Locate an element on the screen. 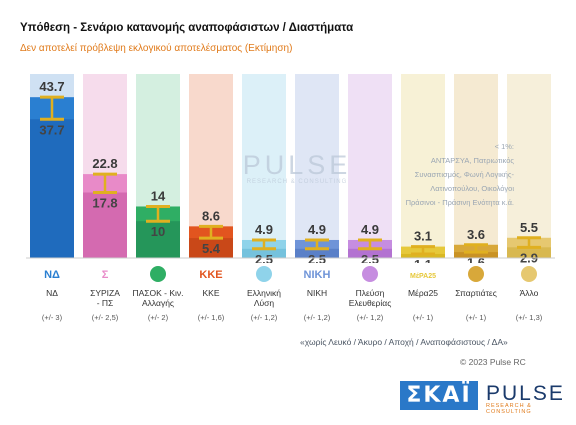 Image resolution: width=576 pixels, height=425 pixels. value-label-lower: 17.8 is located at coordinates (104, 202).